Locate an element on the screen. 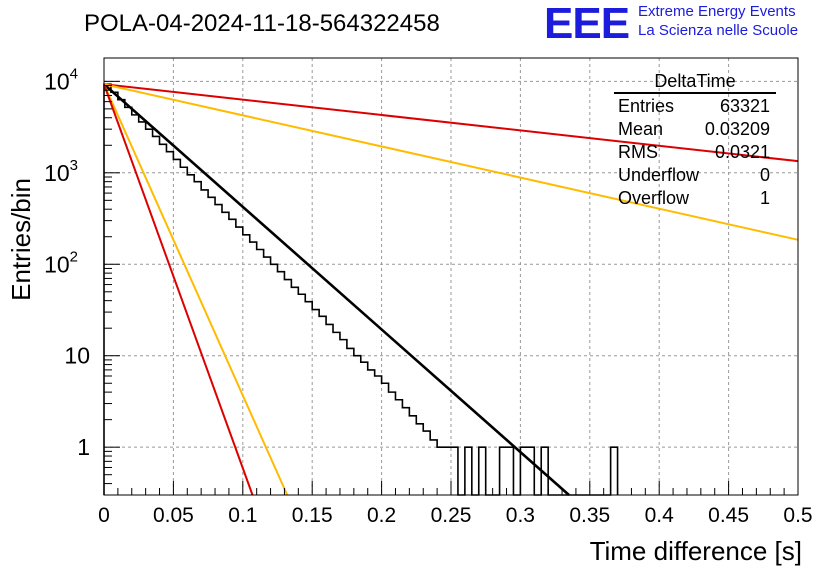 The image size is (836, 572). stats-row-overflow: Overflow 1 is located at coordinates (695, 198).